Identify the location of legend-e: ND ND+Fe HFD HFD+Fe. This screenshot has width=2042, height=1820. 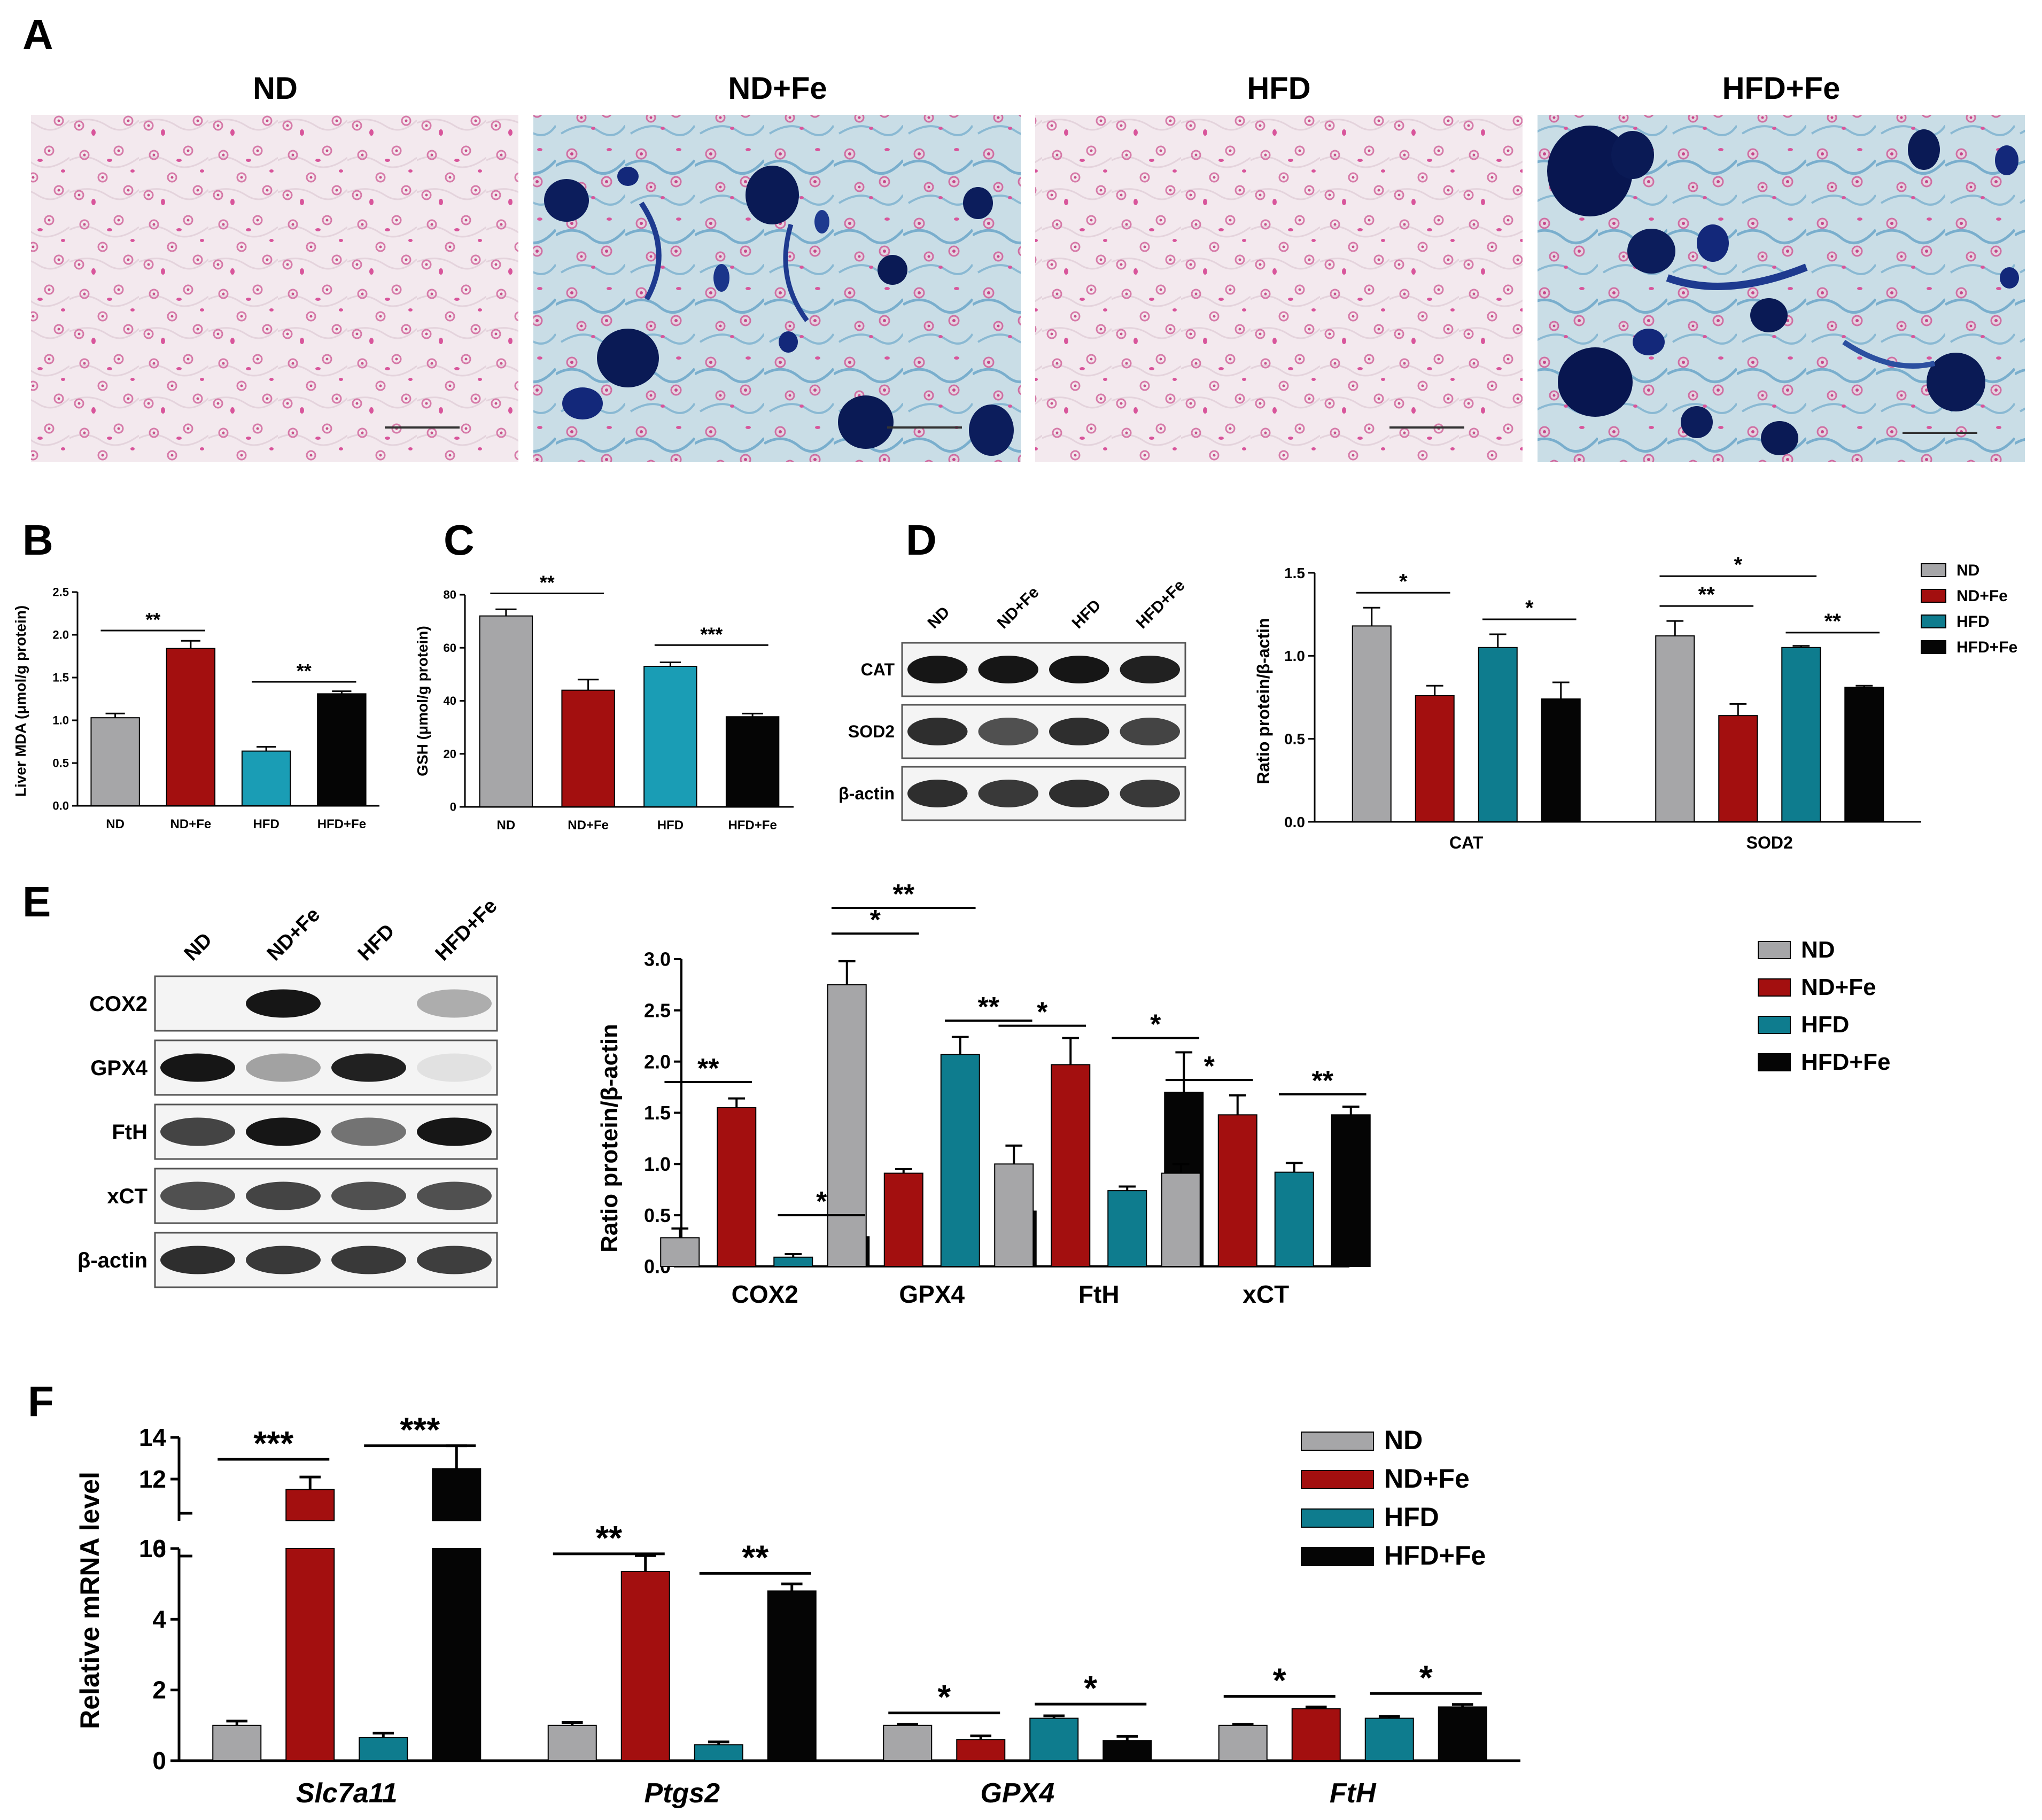
(1824, 1006).